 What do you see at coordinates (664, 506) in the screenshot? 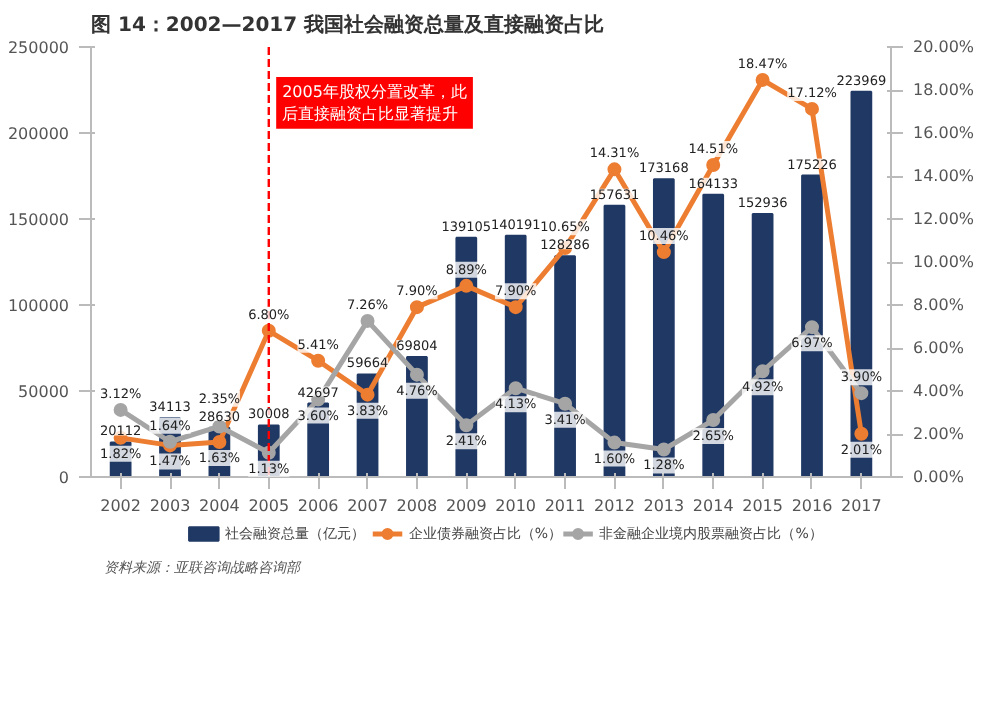
I see `x-tick-label: 2013` at bounding box center [664, 506].